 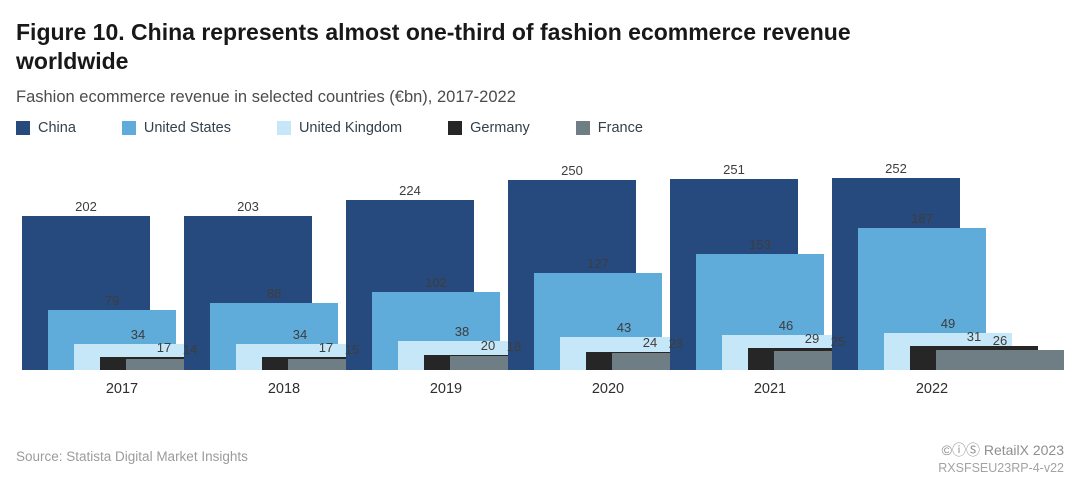 What do you see at coordinates (1000, 341) in the screenshot?
I see `value-label-france-2022: 26` at bounding box center [1000, 341].